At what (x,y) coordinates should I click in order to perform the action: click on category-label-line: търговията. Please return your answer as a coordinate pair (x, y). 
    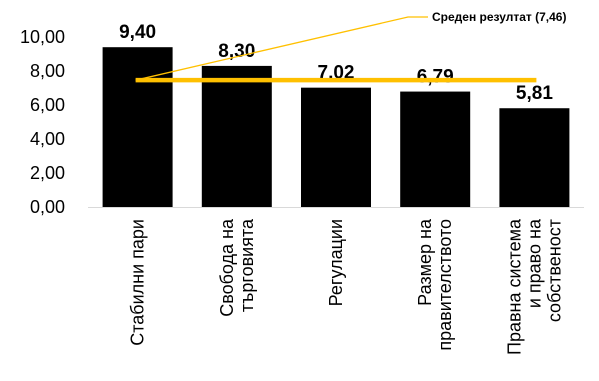
    Looking at the image, I should click on (247, 265).